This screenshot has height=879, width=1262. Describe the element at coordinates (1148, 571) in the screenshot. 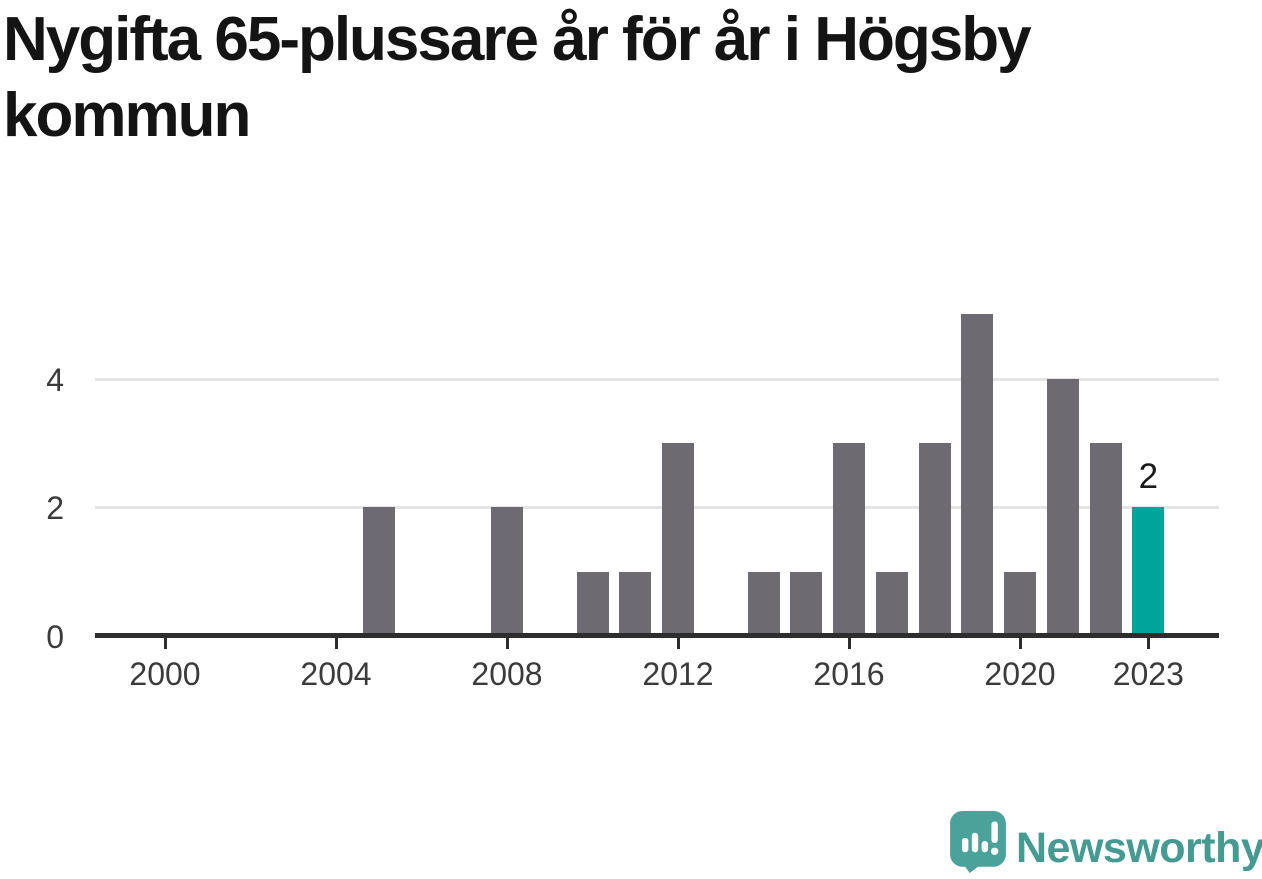

I see `bar-2023` at that location.